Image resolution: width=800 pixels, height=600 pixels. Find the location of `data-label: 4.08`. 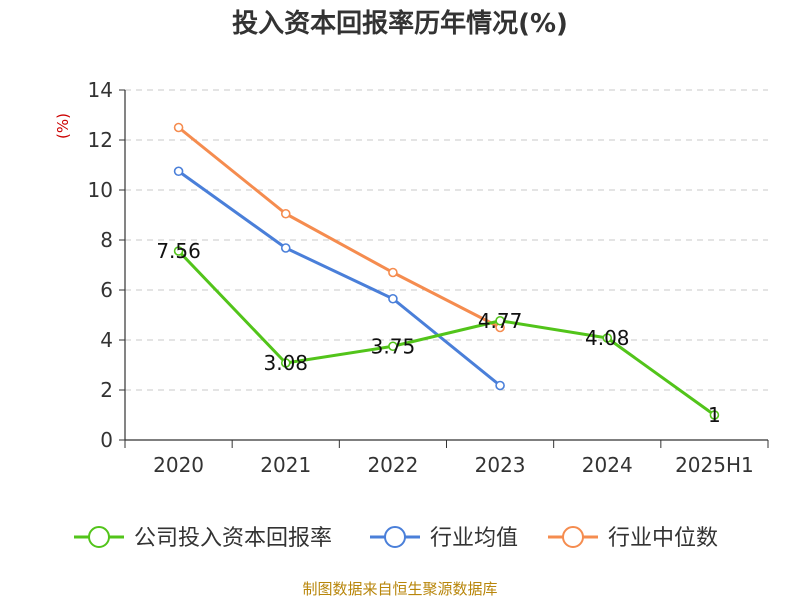

data-label: 4.08 is located at coordinates (607, 338).